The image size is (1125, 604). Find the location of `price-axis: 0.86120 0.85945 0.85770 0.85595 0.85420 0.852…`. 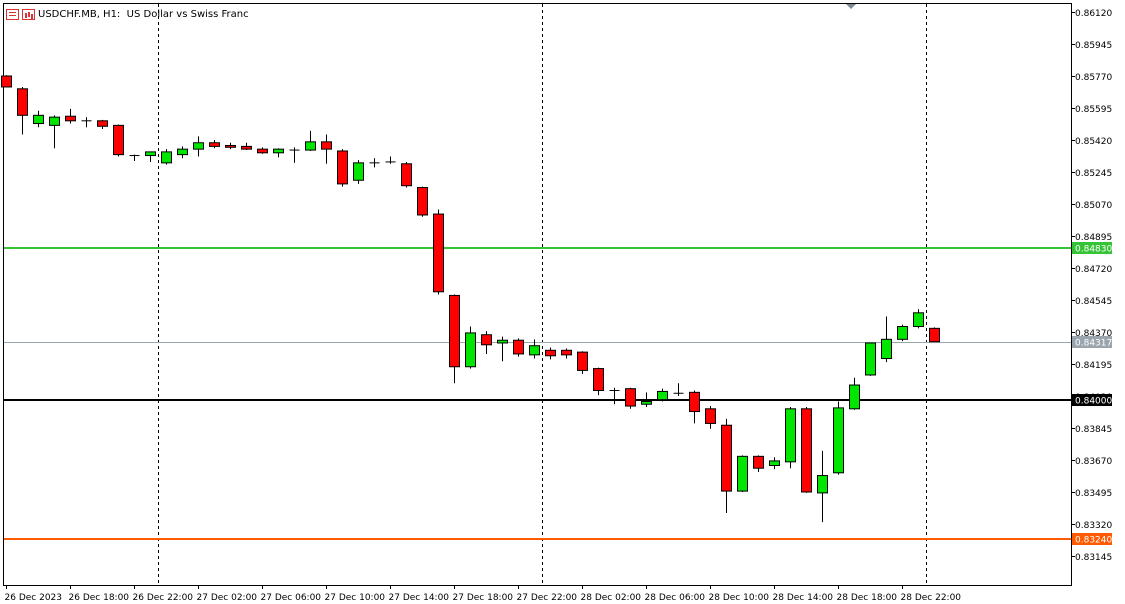

price-axis: 0.86120 0.85945 0.85770 0.85595 0.85420 0.852… is located at coordinates (1091, 286).